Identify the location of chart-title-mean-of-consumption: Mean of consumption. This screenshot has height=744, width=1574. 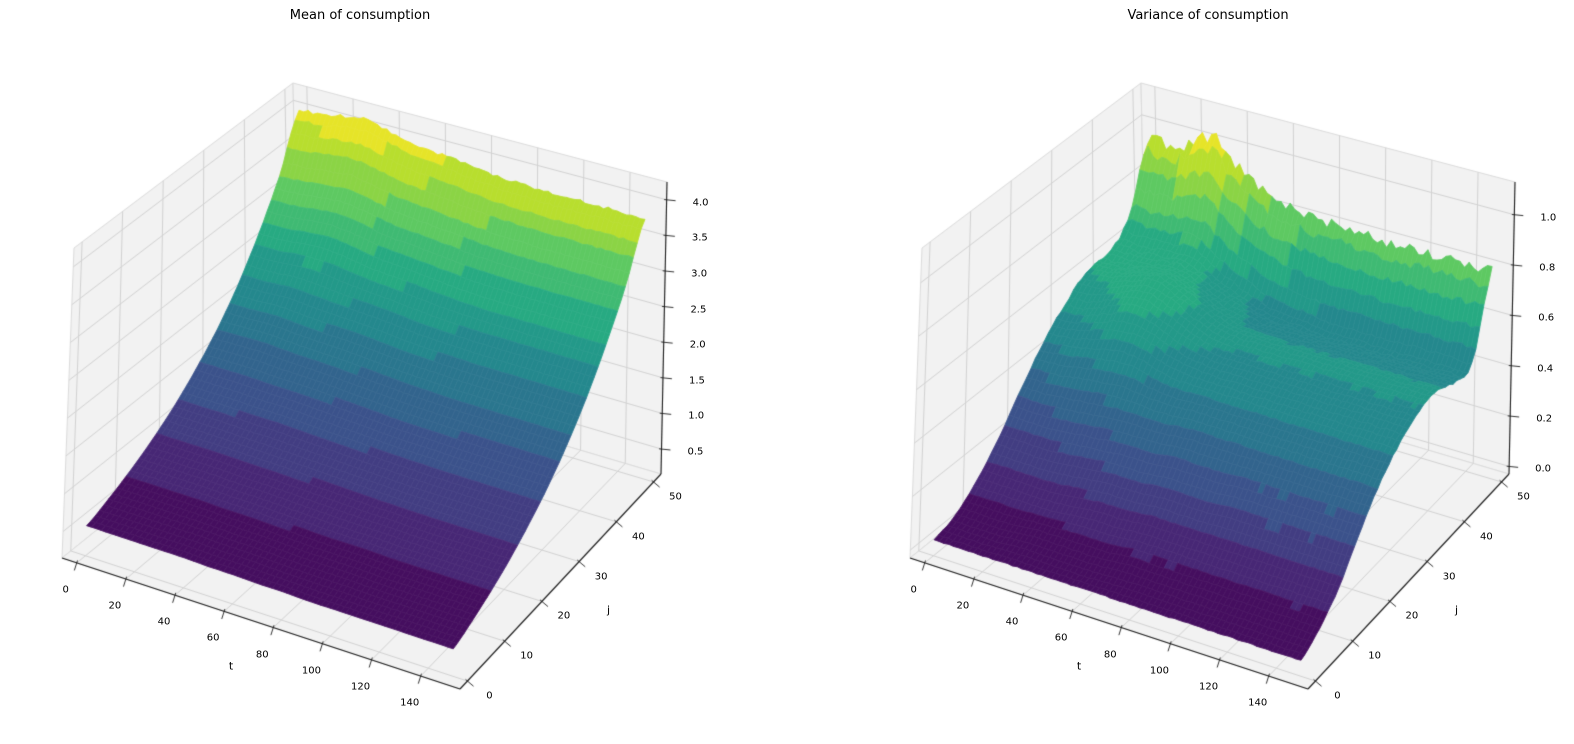
(360, 15).